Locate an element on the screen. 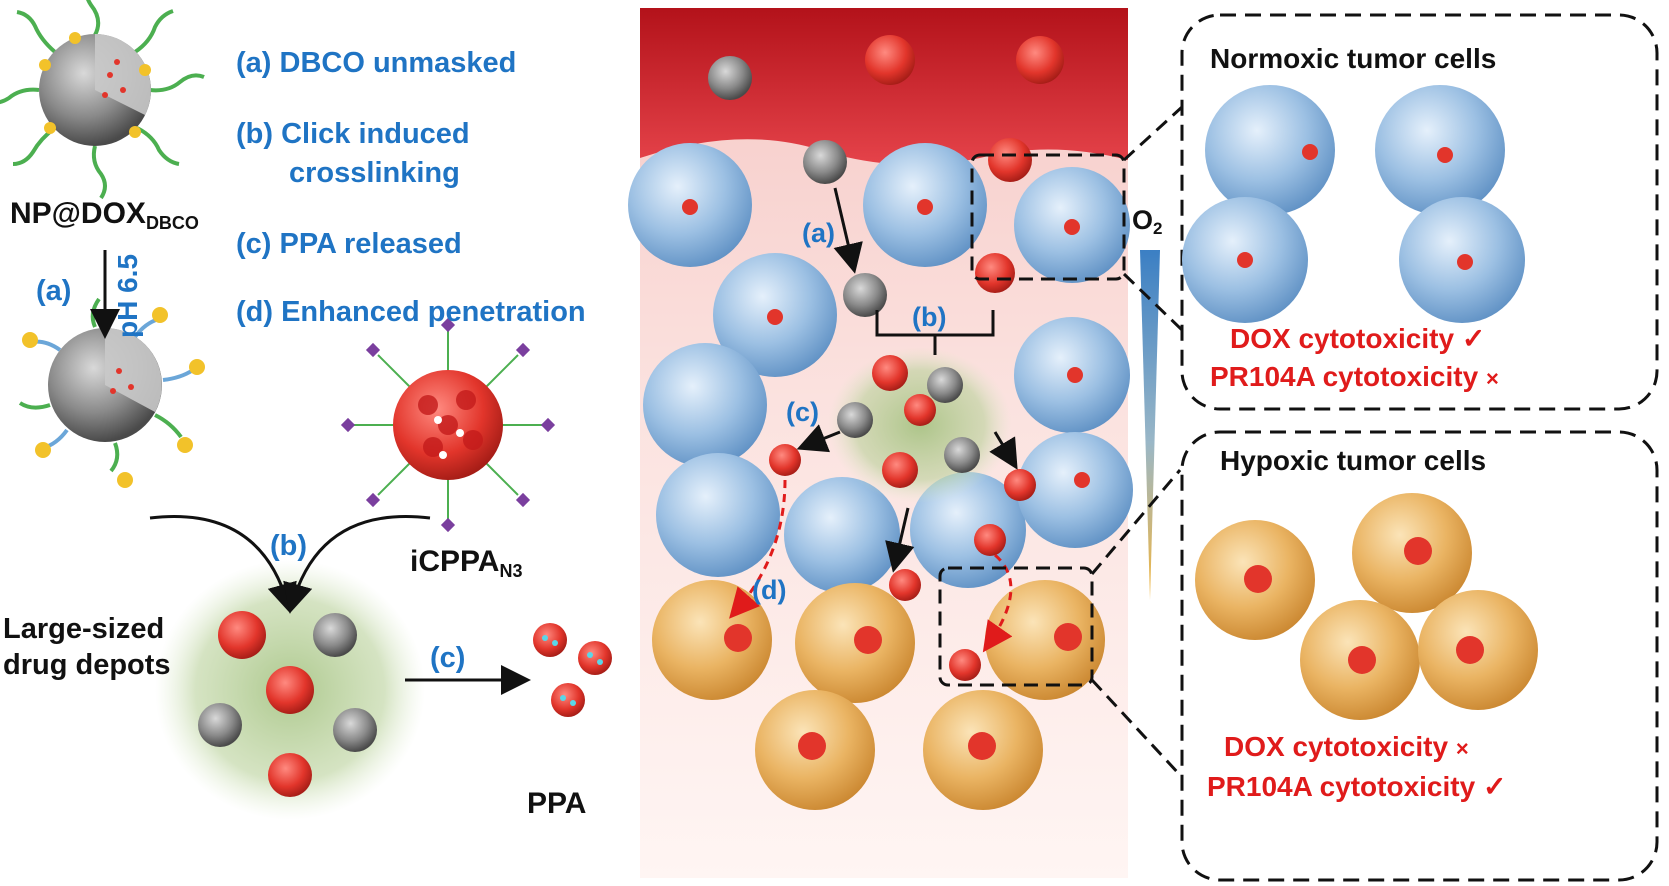 The image size is (1669, 886). tissue-b-label: (b) is located at coordinates (929, 317).